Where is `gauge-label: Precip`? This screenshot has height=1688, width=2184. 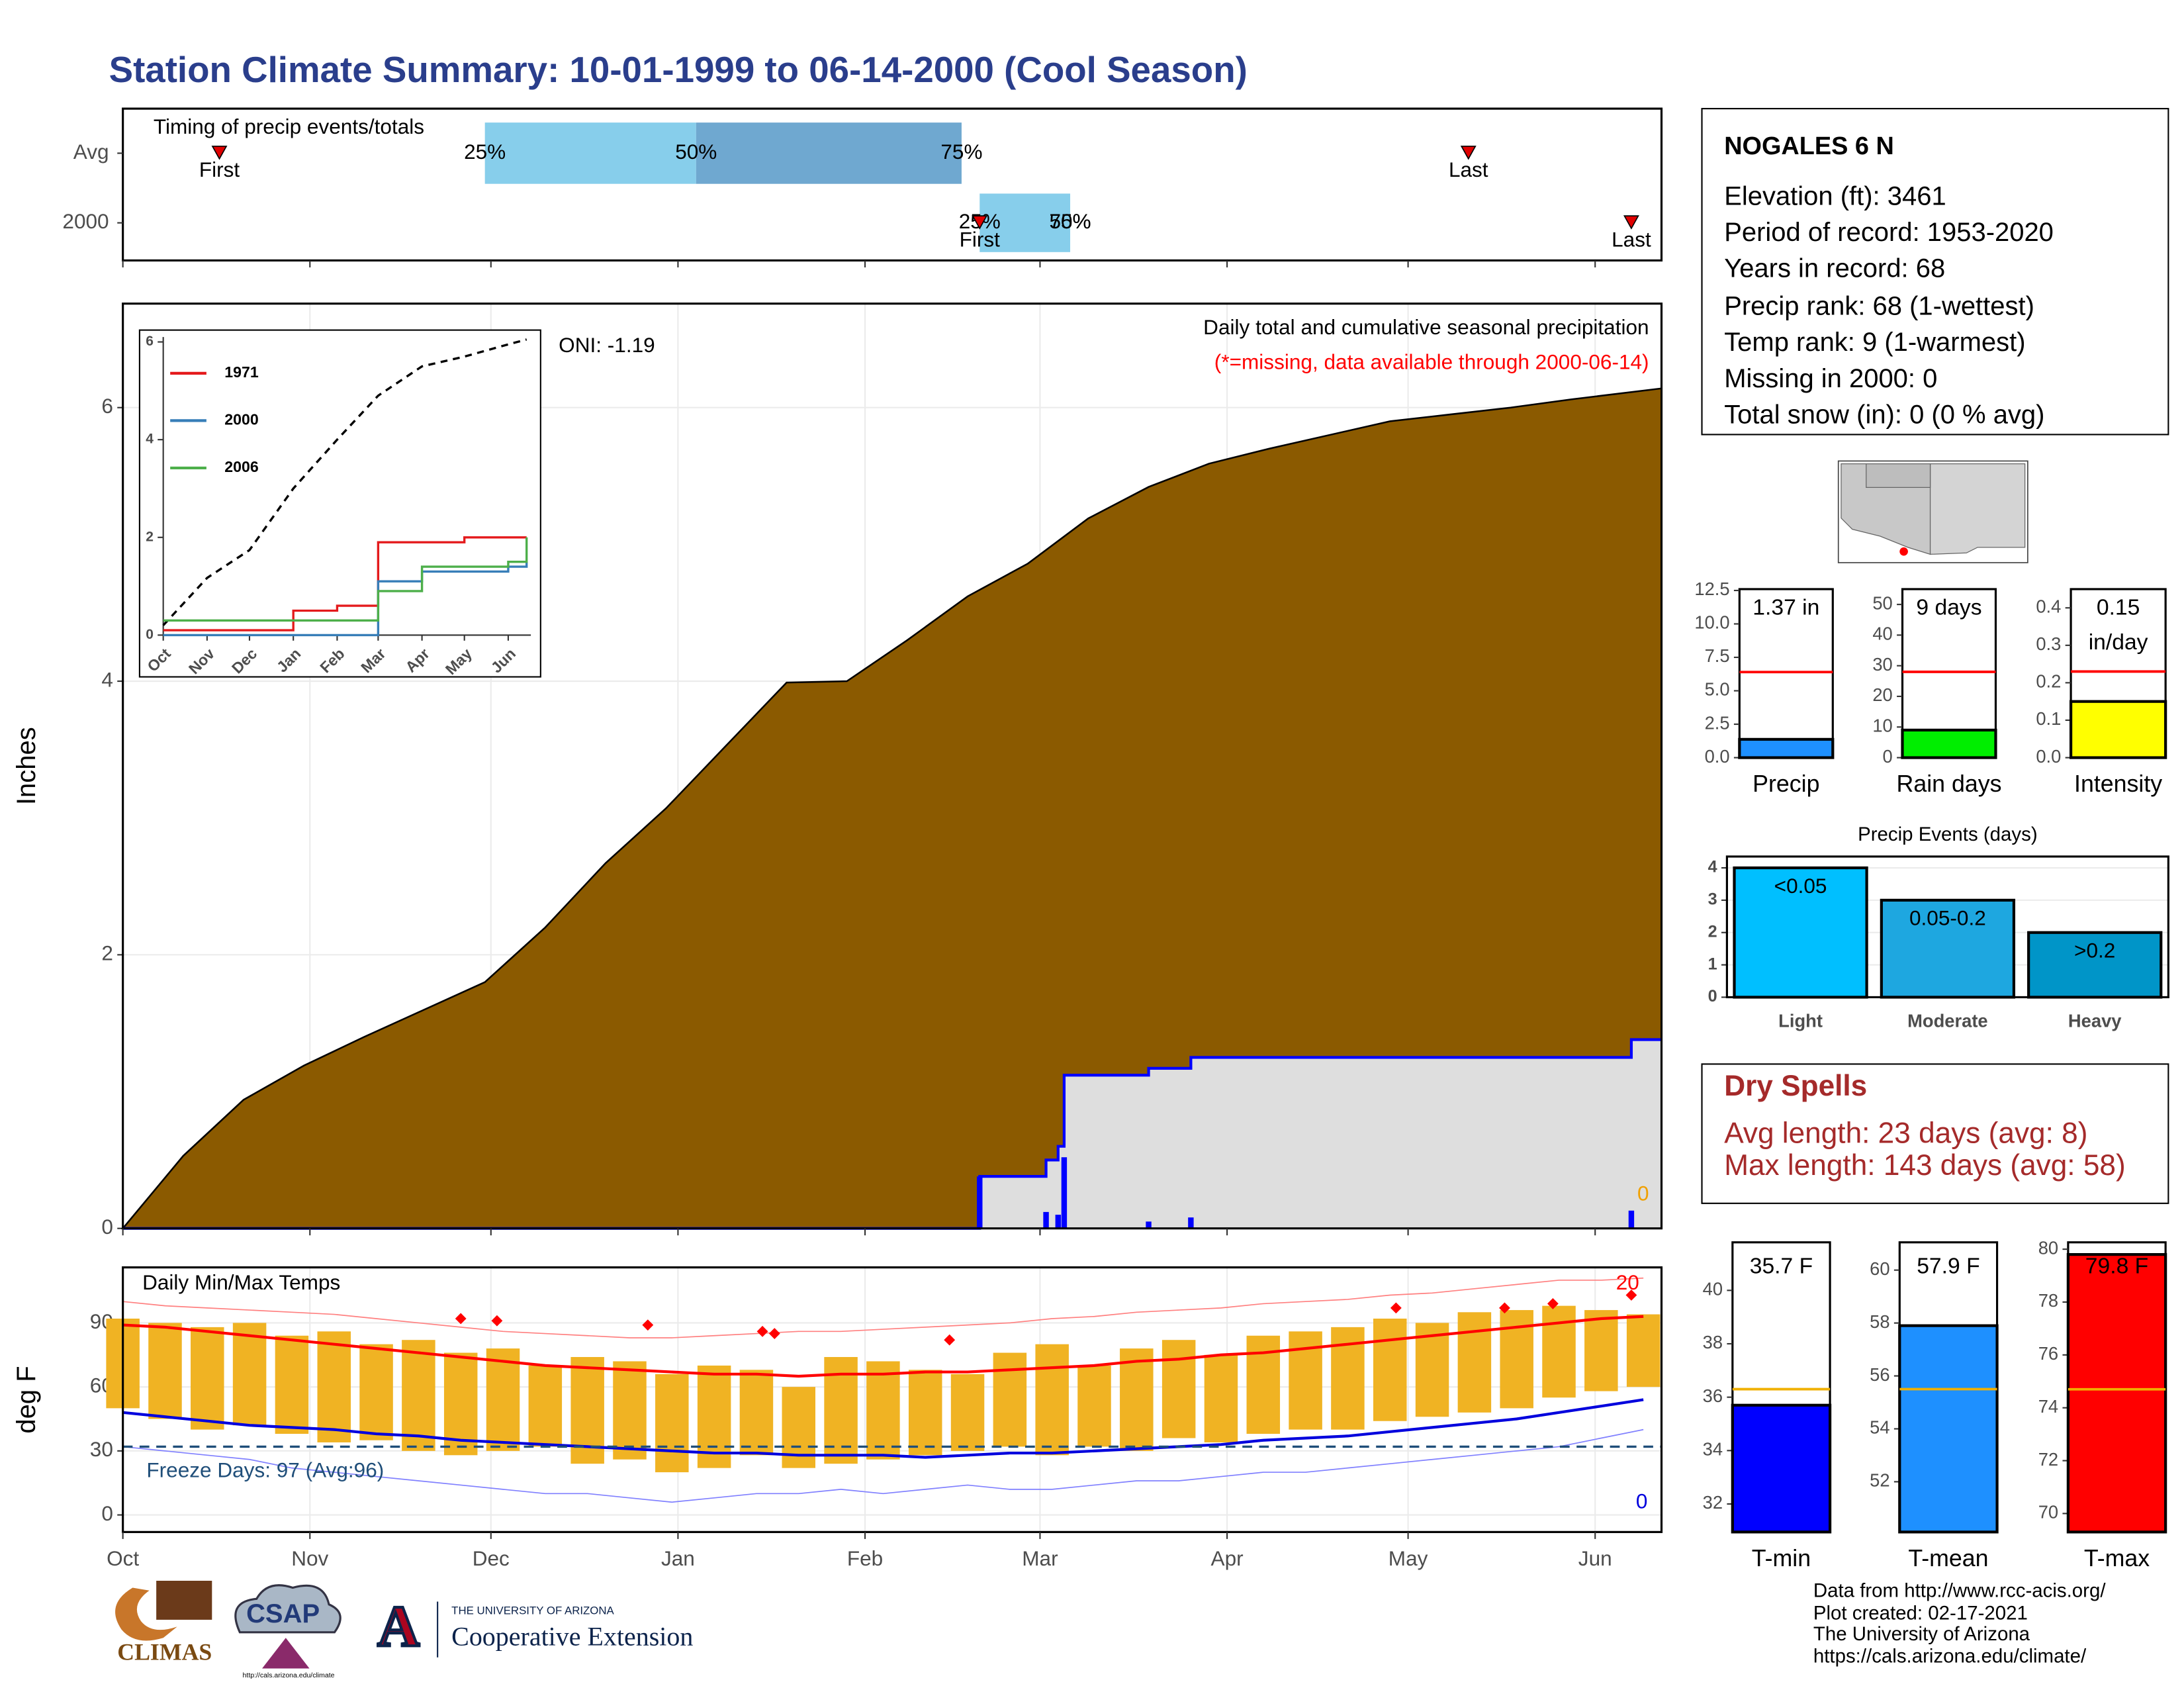
gauge-label: Precip is located at coordinates (1786, 784).